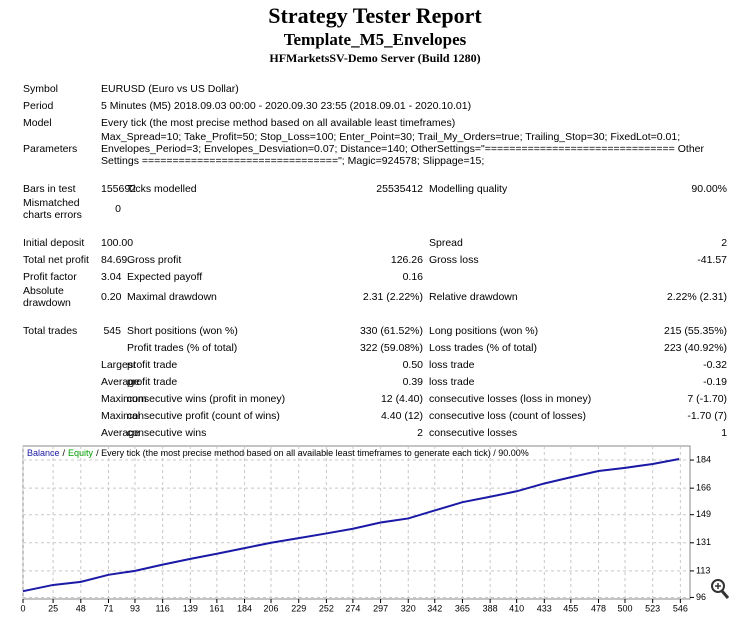 This screenshot has height=617, width=750. Describe the element at coordinates (412, 364) in the screenshot. I see `cell-value: 0.50` at that location.